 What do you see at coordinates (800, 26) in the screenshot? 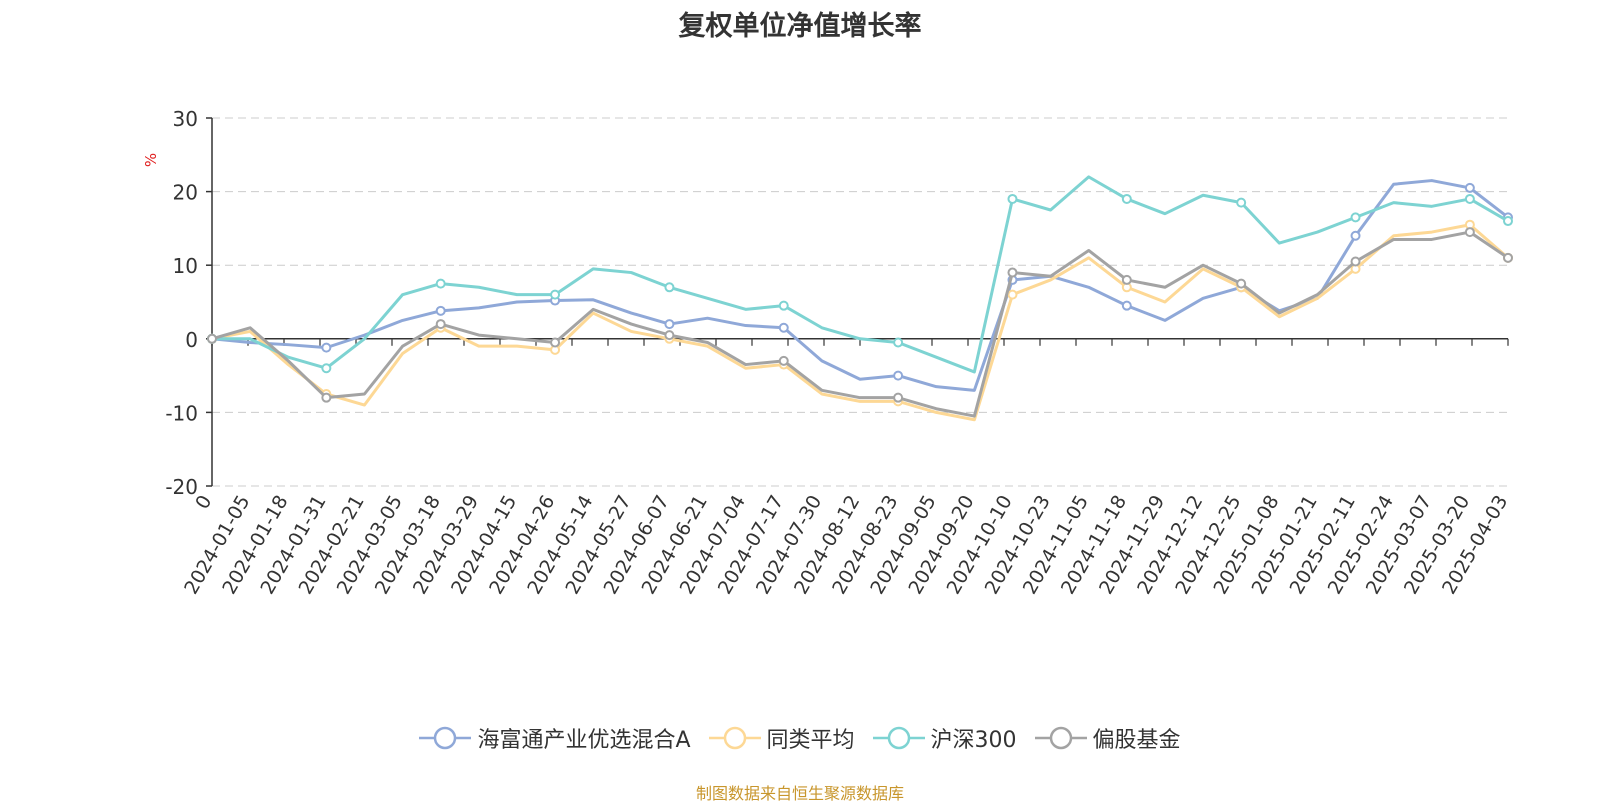
I see `chart-title: 复权单位净值增长率` at bounding box center [800, 26].